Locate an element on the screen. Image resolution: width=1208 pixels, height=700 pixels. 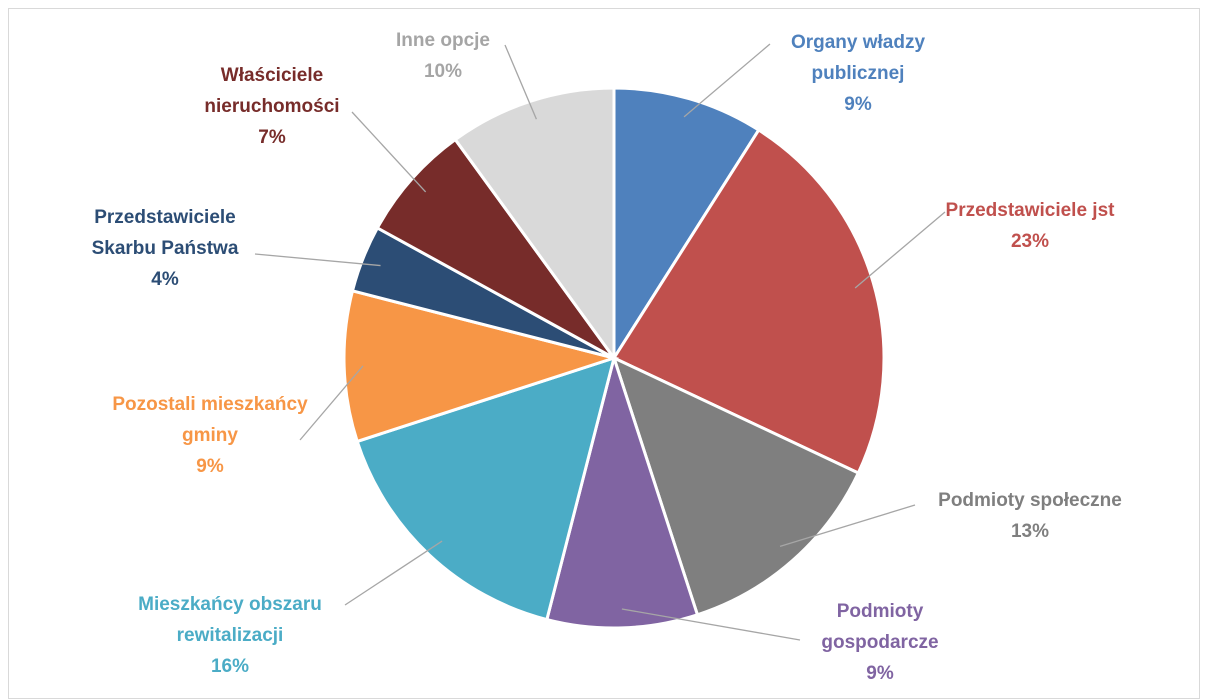
category-label: Podmioty gospodarcze is located at coordinates (880, 627).